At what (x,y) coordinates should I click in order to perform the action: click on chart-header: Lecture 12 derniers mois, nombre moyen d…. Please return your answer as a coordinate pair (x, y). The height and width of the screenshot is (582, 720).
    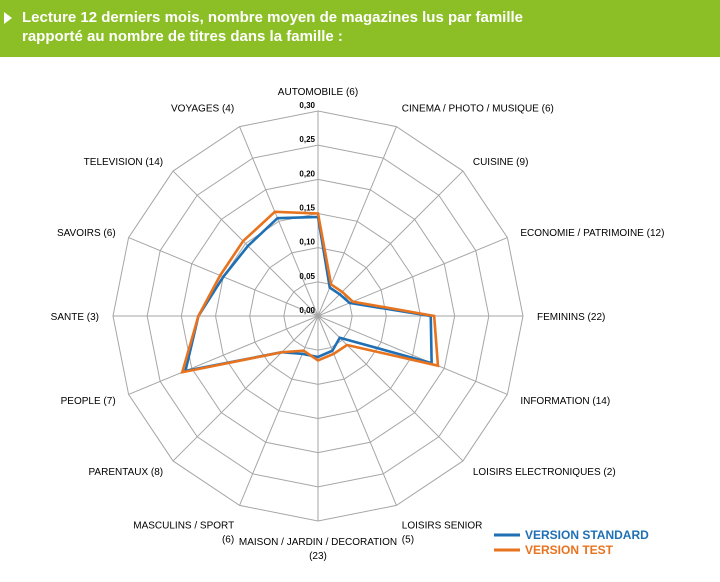
    Looking at the image, I should click on (360, 28).